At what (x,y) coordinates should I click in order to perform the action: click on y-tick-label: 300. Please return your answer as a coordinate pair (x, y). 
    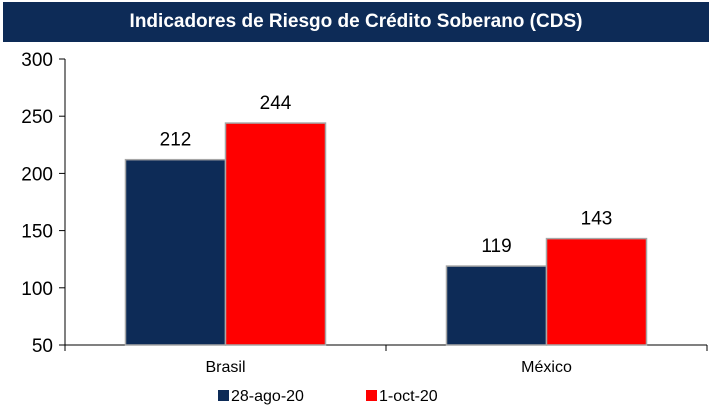
    Looking at the image, I should click on (37, 60).